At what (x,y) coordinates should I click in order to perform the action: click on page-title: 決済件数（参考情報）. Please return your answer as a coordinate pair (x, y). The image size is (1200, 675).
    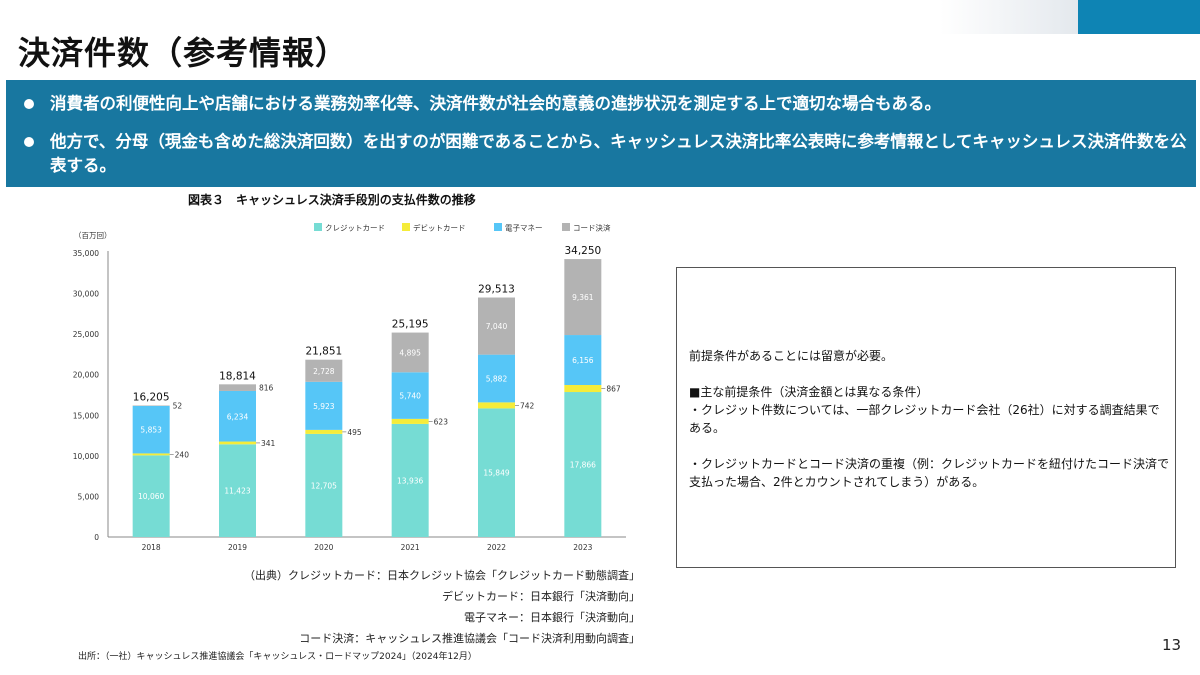
    Looking at the image, I should click on (183, 53).